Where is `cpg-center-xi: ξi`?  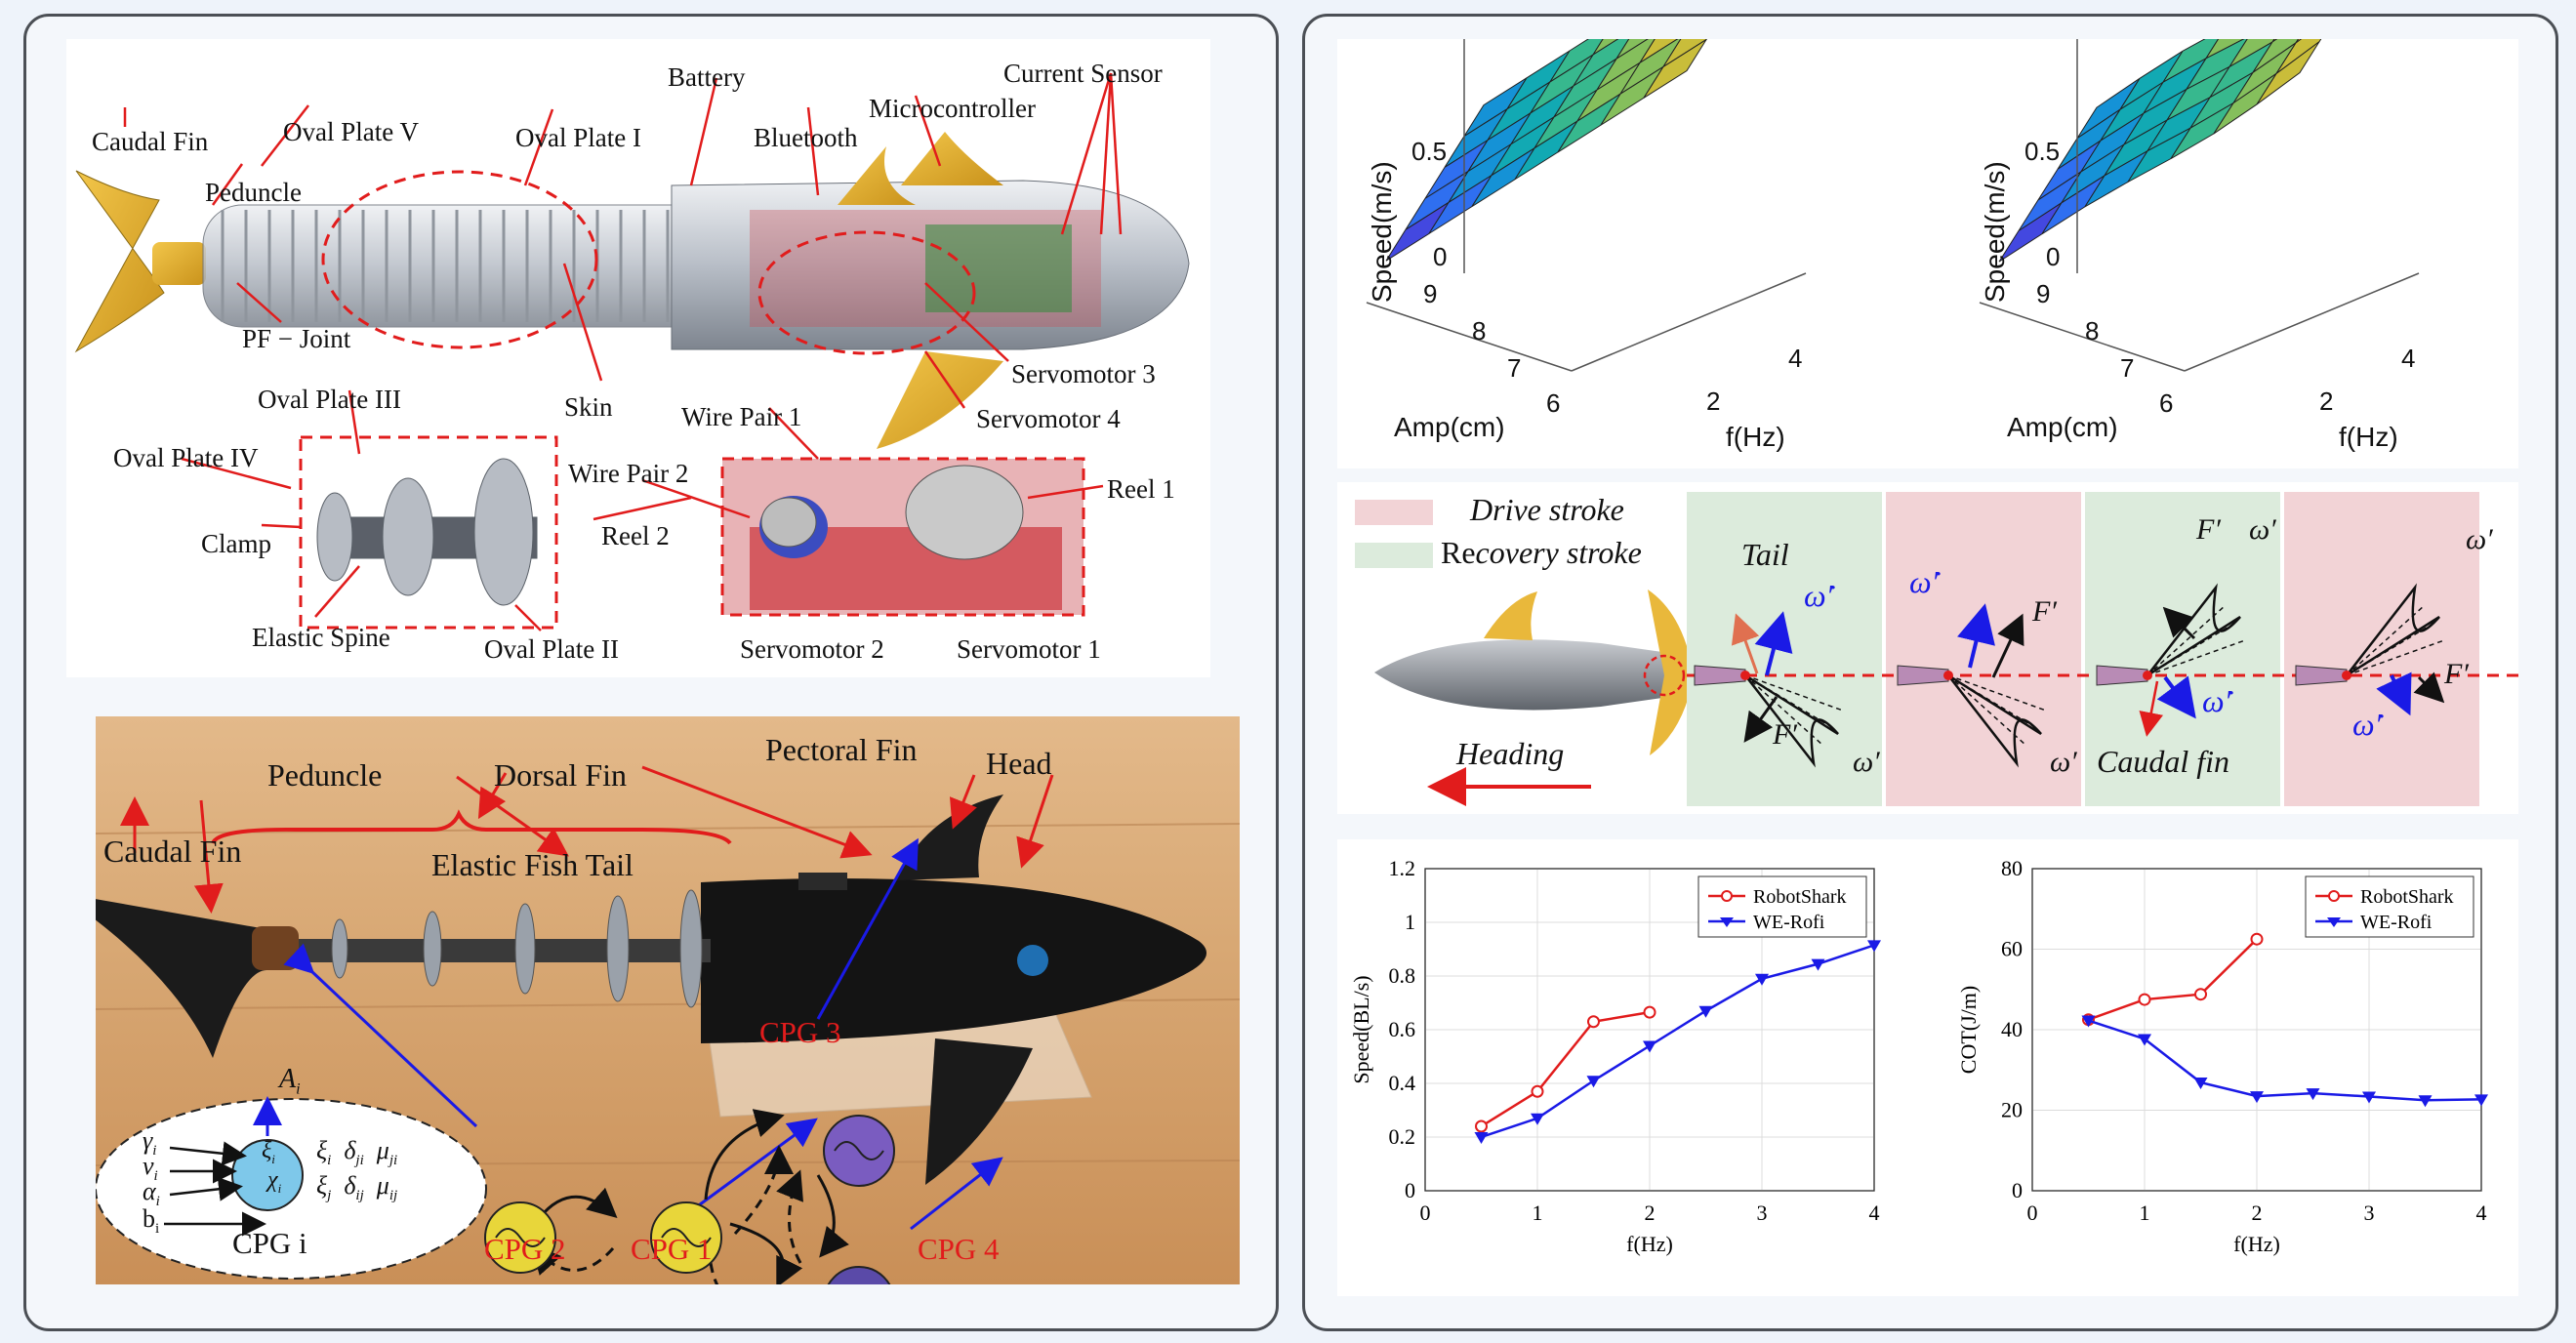 cpg-center-xi: ξi is located at coordinates (268, 1152).